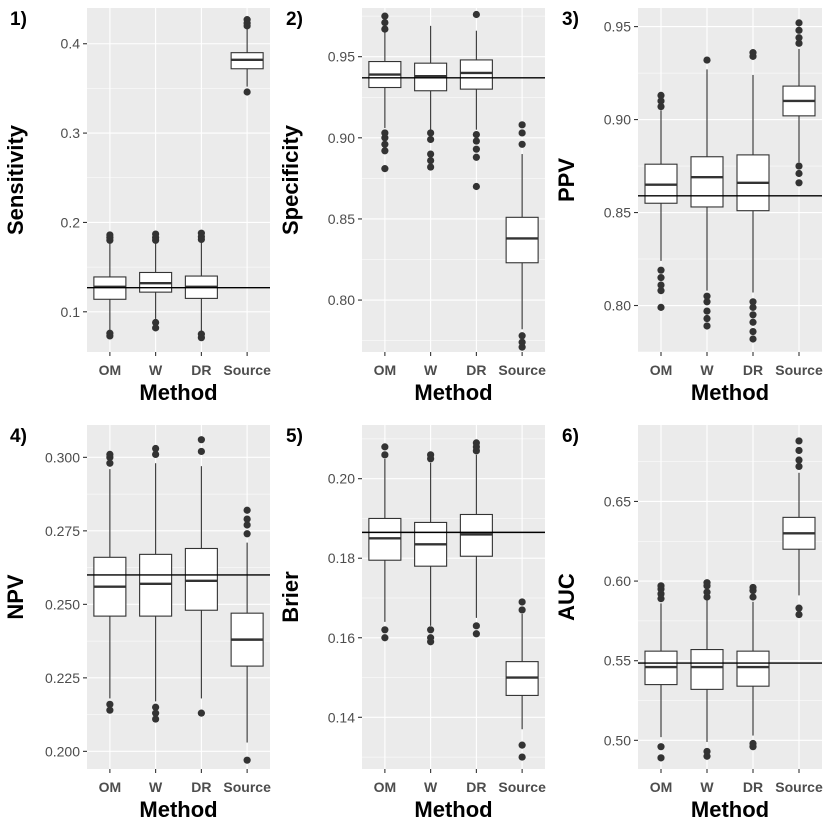 The height and width of the screenshot is (830, 830). I want to click on y-tick-label: 0.60, so click(617, 581).